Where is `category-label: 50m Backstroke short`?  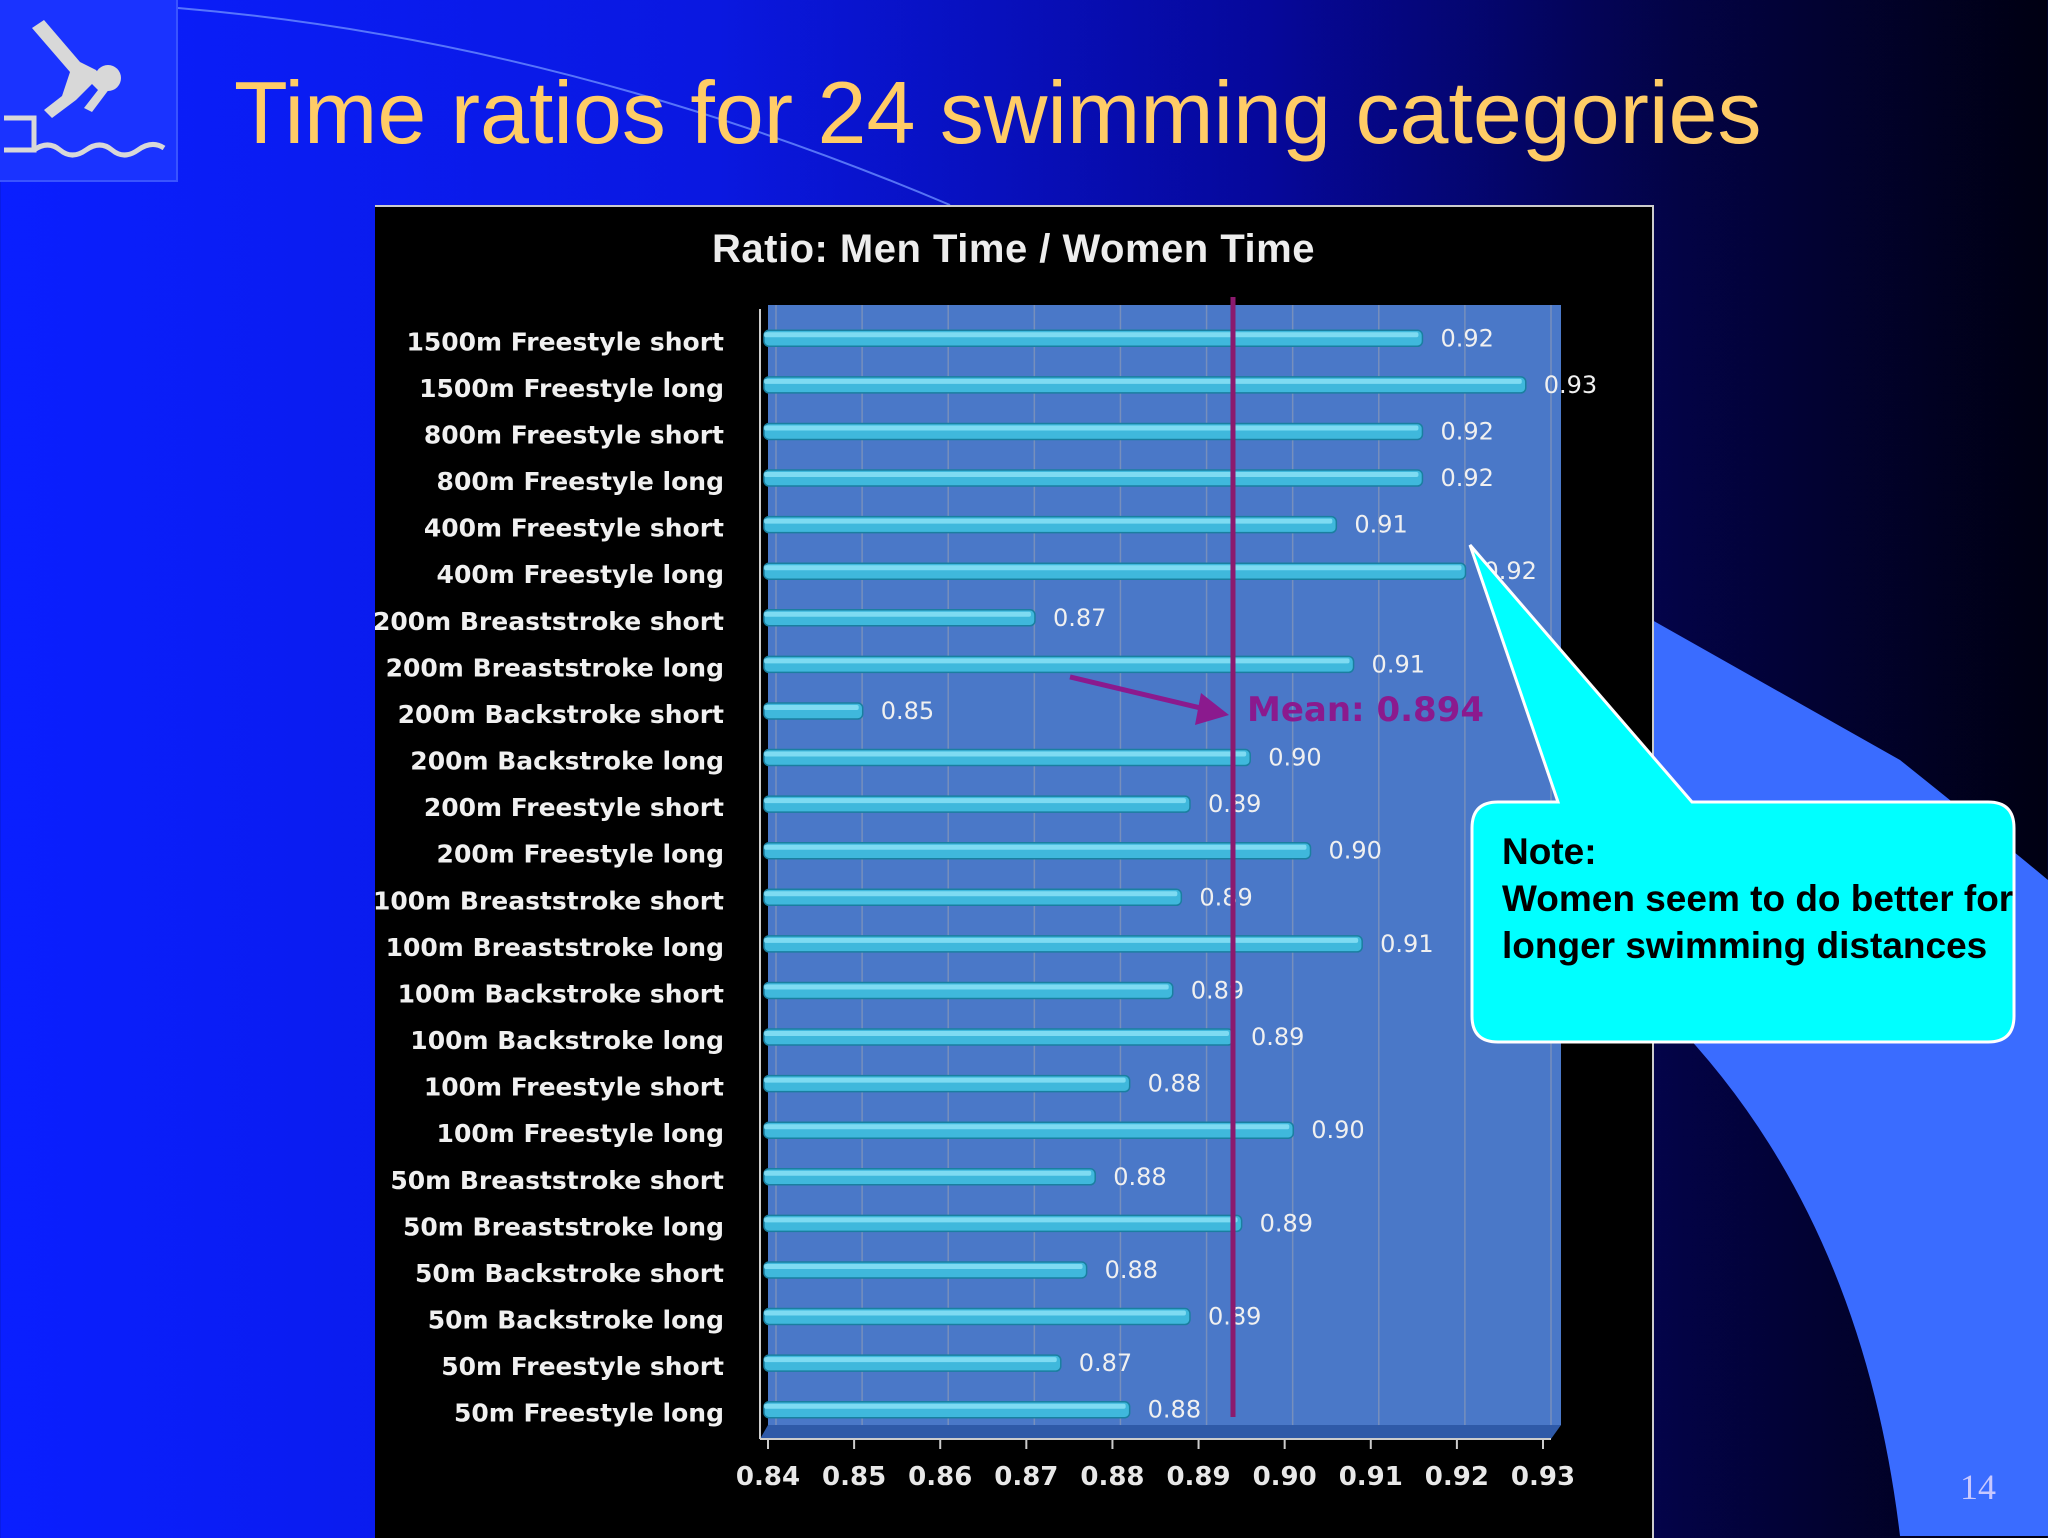
category-label: 50m Backstroke short is located at coordinates (569, 1273).